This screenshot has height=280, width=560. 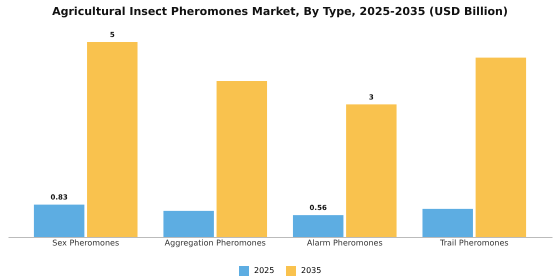 I want to click on legend-label: 2035, so click(x=311, y=270).